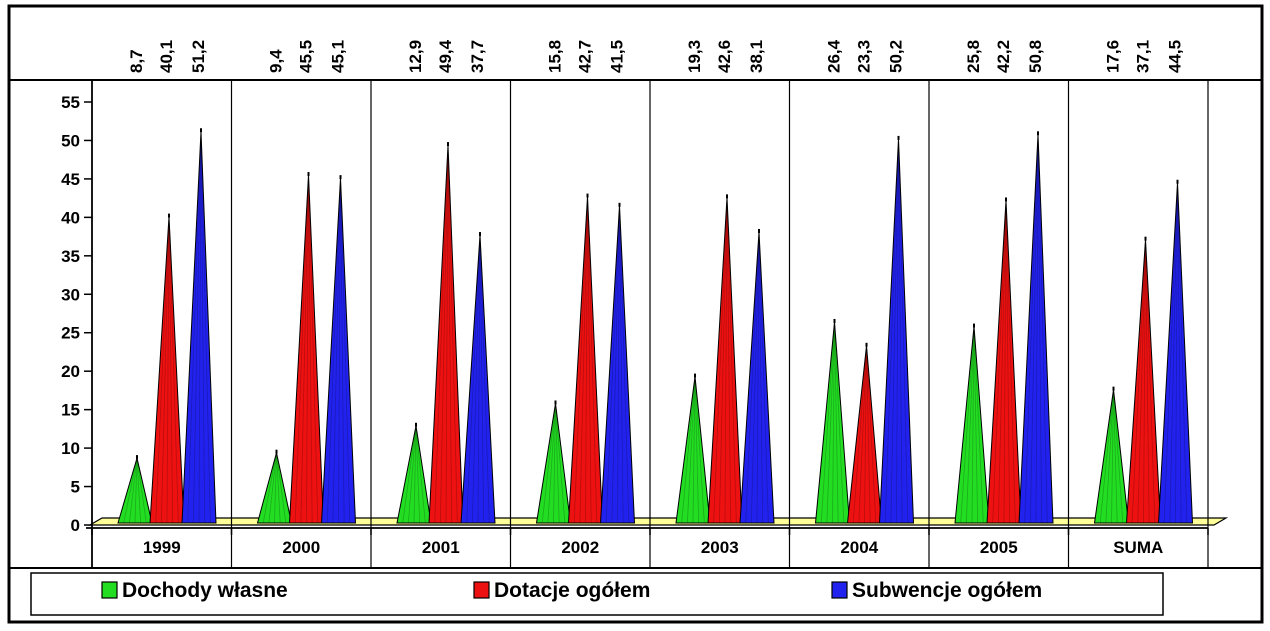 The image size is (1270, 631). I want to click on data-label: 8,7, so click(136, 61).